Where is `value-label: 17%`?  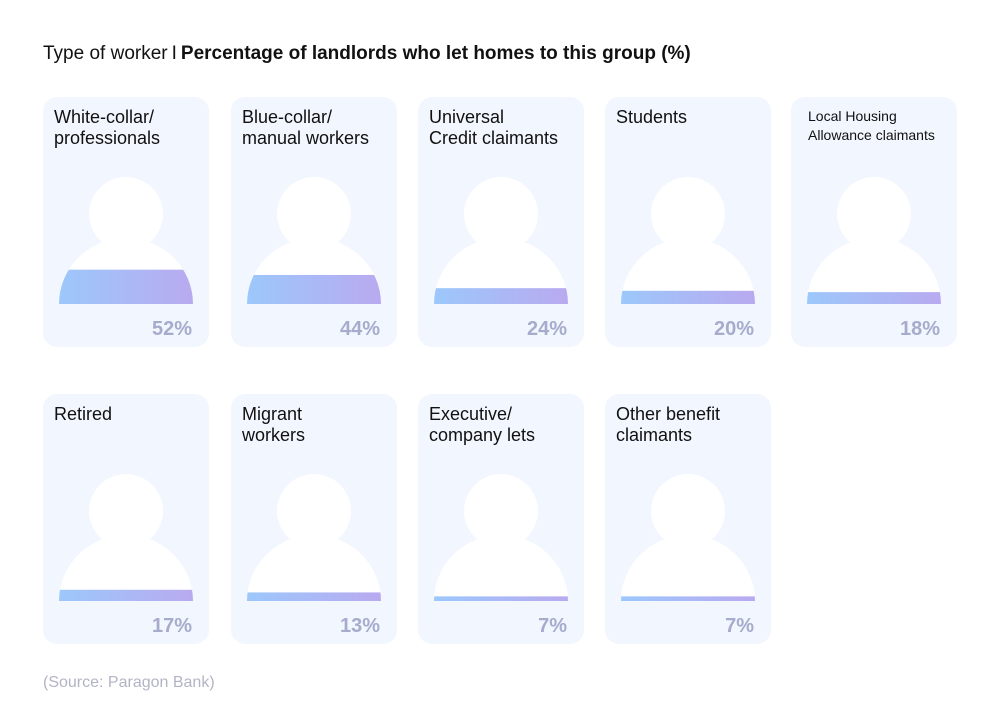 value-label: 17% is located at coordinates (171, 626).